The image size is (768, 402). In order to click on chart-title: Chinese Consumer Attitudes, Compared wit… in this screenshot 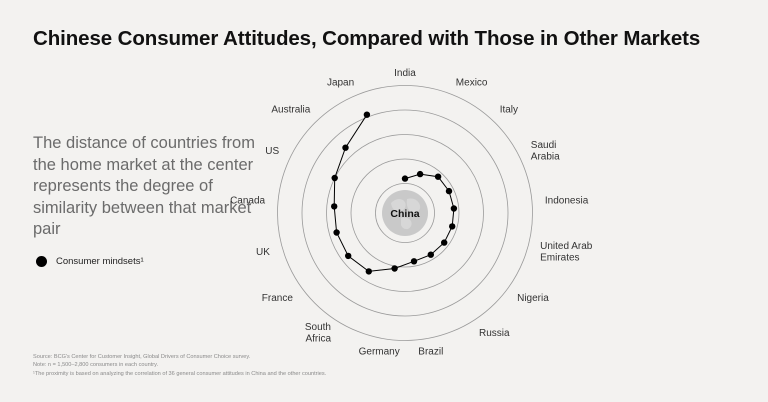, I will do `click(367, 38)`.